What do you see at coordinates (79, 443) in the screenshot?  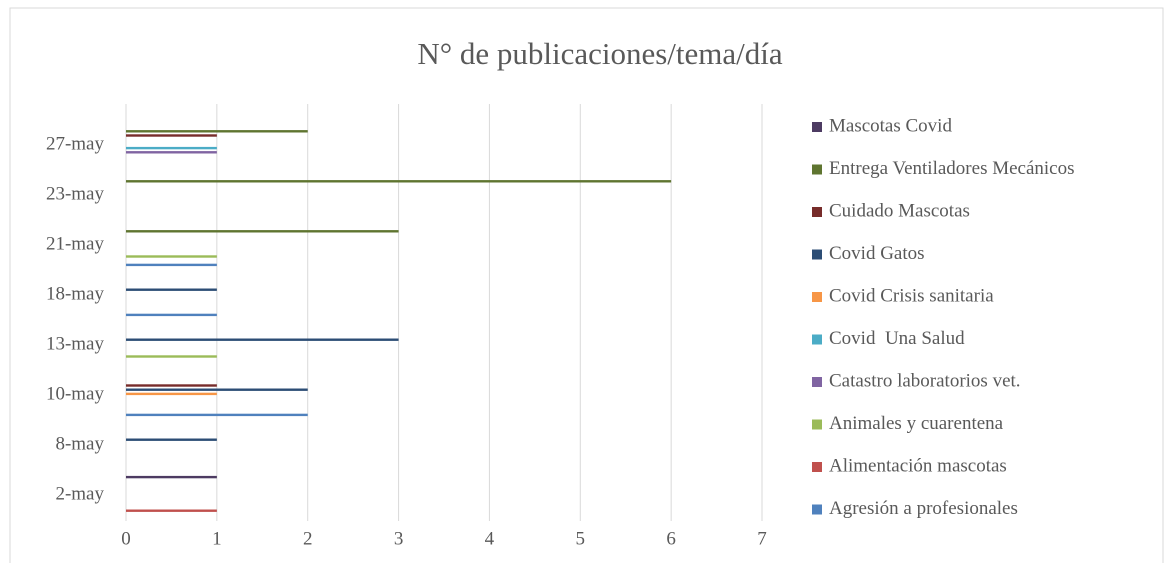 I see `y-tick-label: 8-may` at bounding box center [79, 443].